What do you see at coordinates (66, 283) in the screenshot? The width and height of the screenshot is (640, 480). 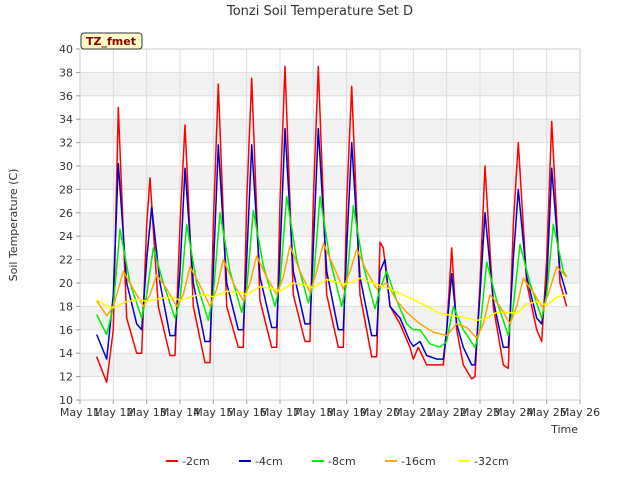 I see `y-tick-label: 20` at bounding box center [66, 283].